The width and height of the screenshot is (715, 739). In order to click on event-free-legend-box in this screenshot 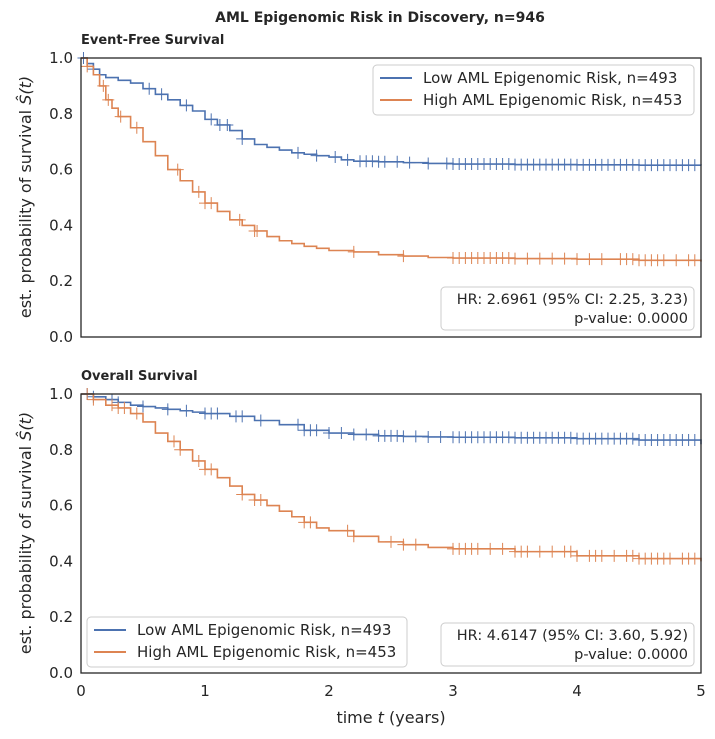, I will do `click(533, 90)`.